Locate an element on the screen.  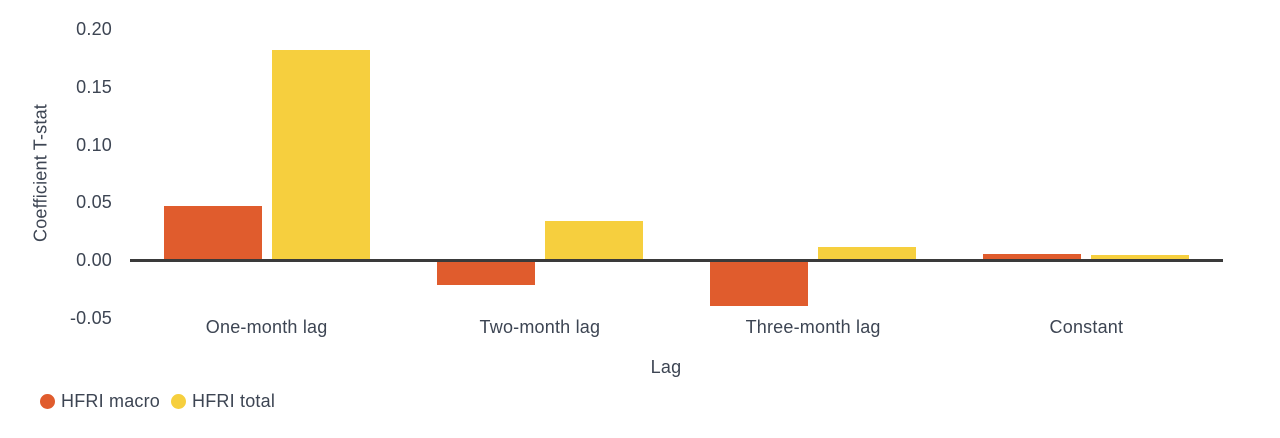
bar-hfri-total-constant is located at coordinates (1140, 257).